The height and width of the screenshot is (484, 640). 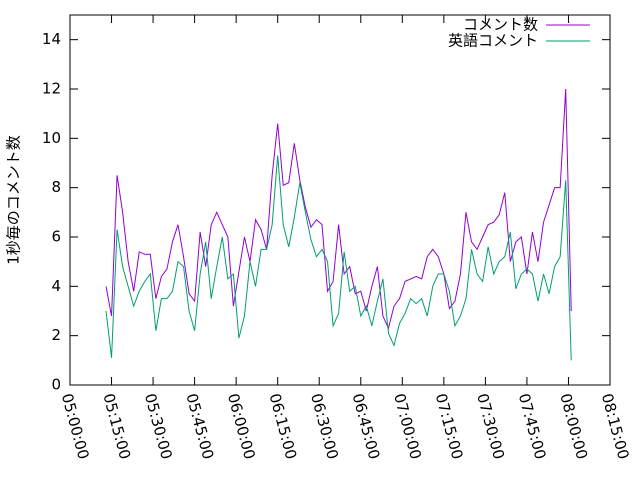 What do you see at coordinates (449, 427) in the screenshot?
I see `x-tick-label: 07:15:00` at bounding box center [449, 427].